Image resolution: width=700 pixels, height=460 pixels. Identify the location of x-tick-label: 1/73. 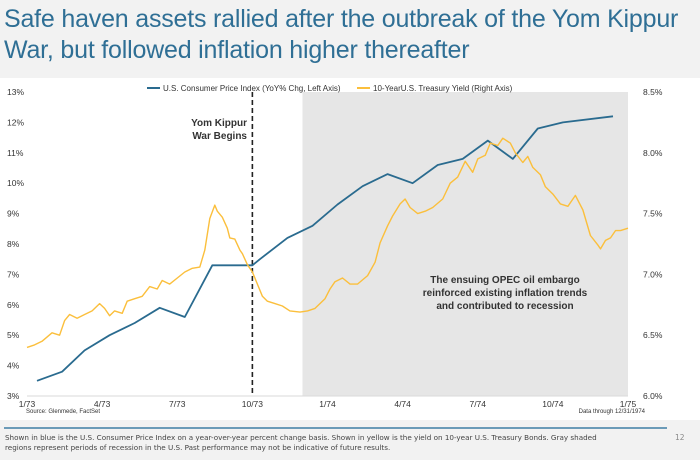
(27, 404).